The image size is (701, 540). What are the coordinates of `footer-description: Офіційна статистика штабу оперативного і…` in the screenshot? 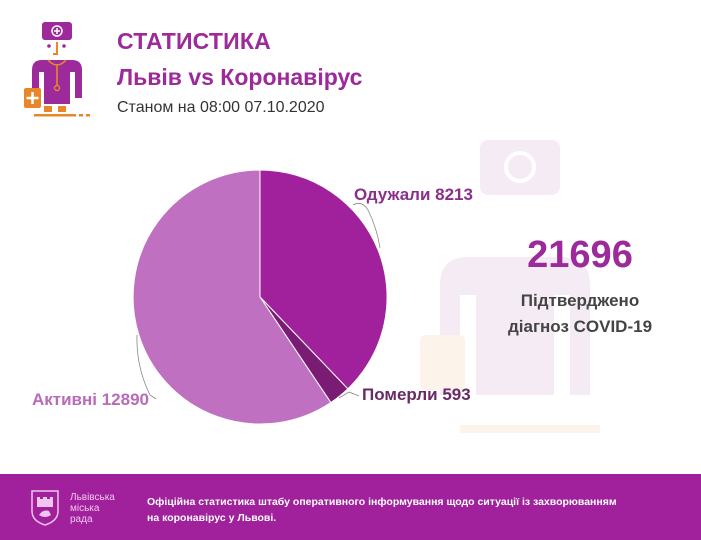 It's located at (382, 510).